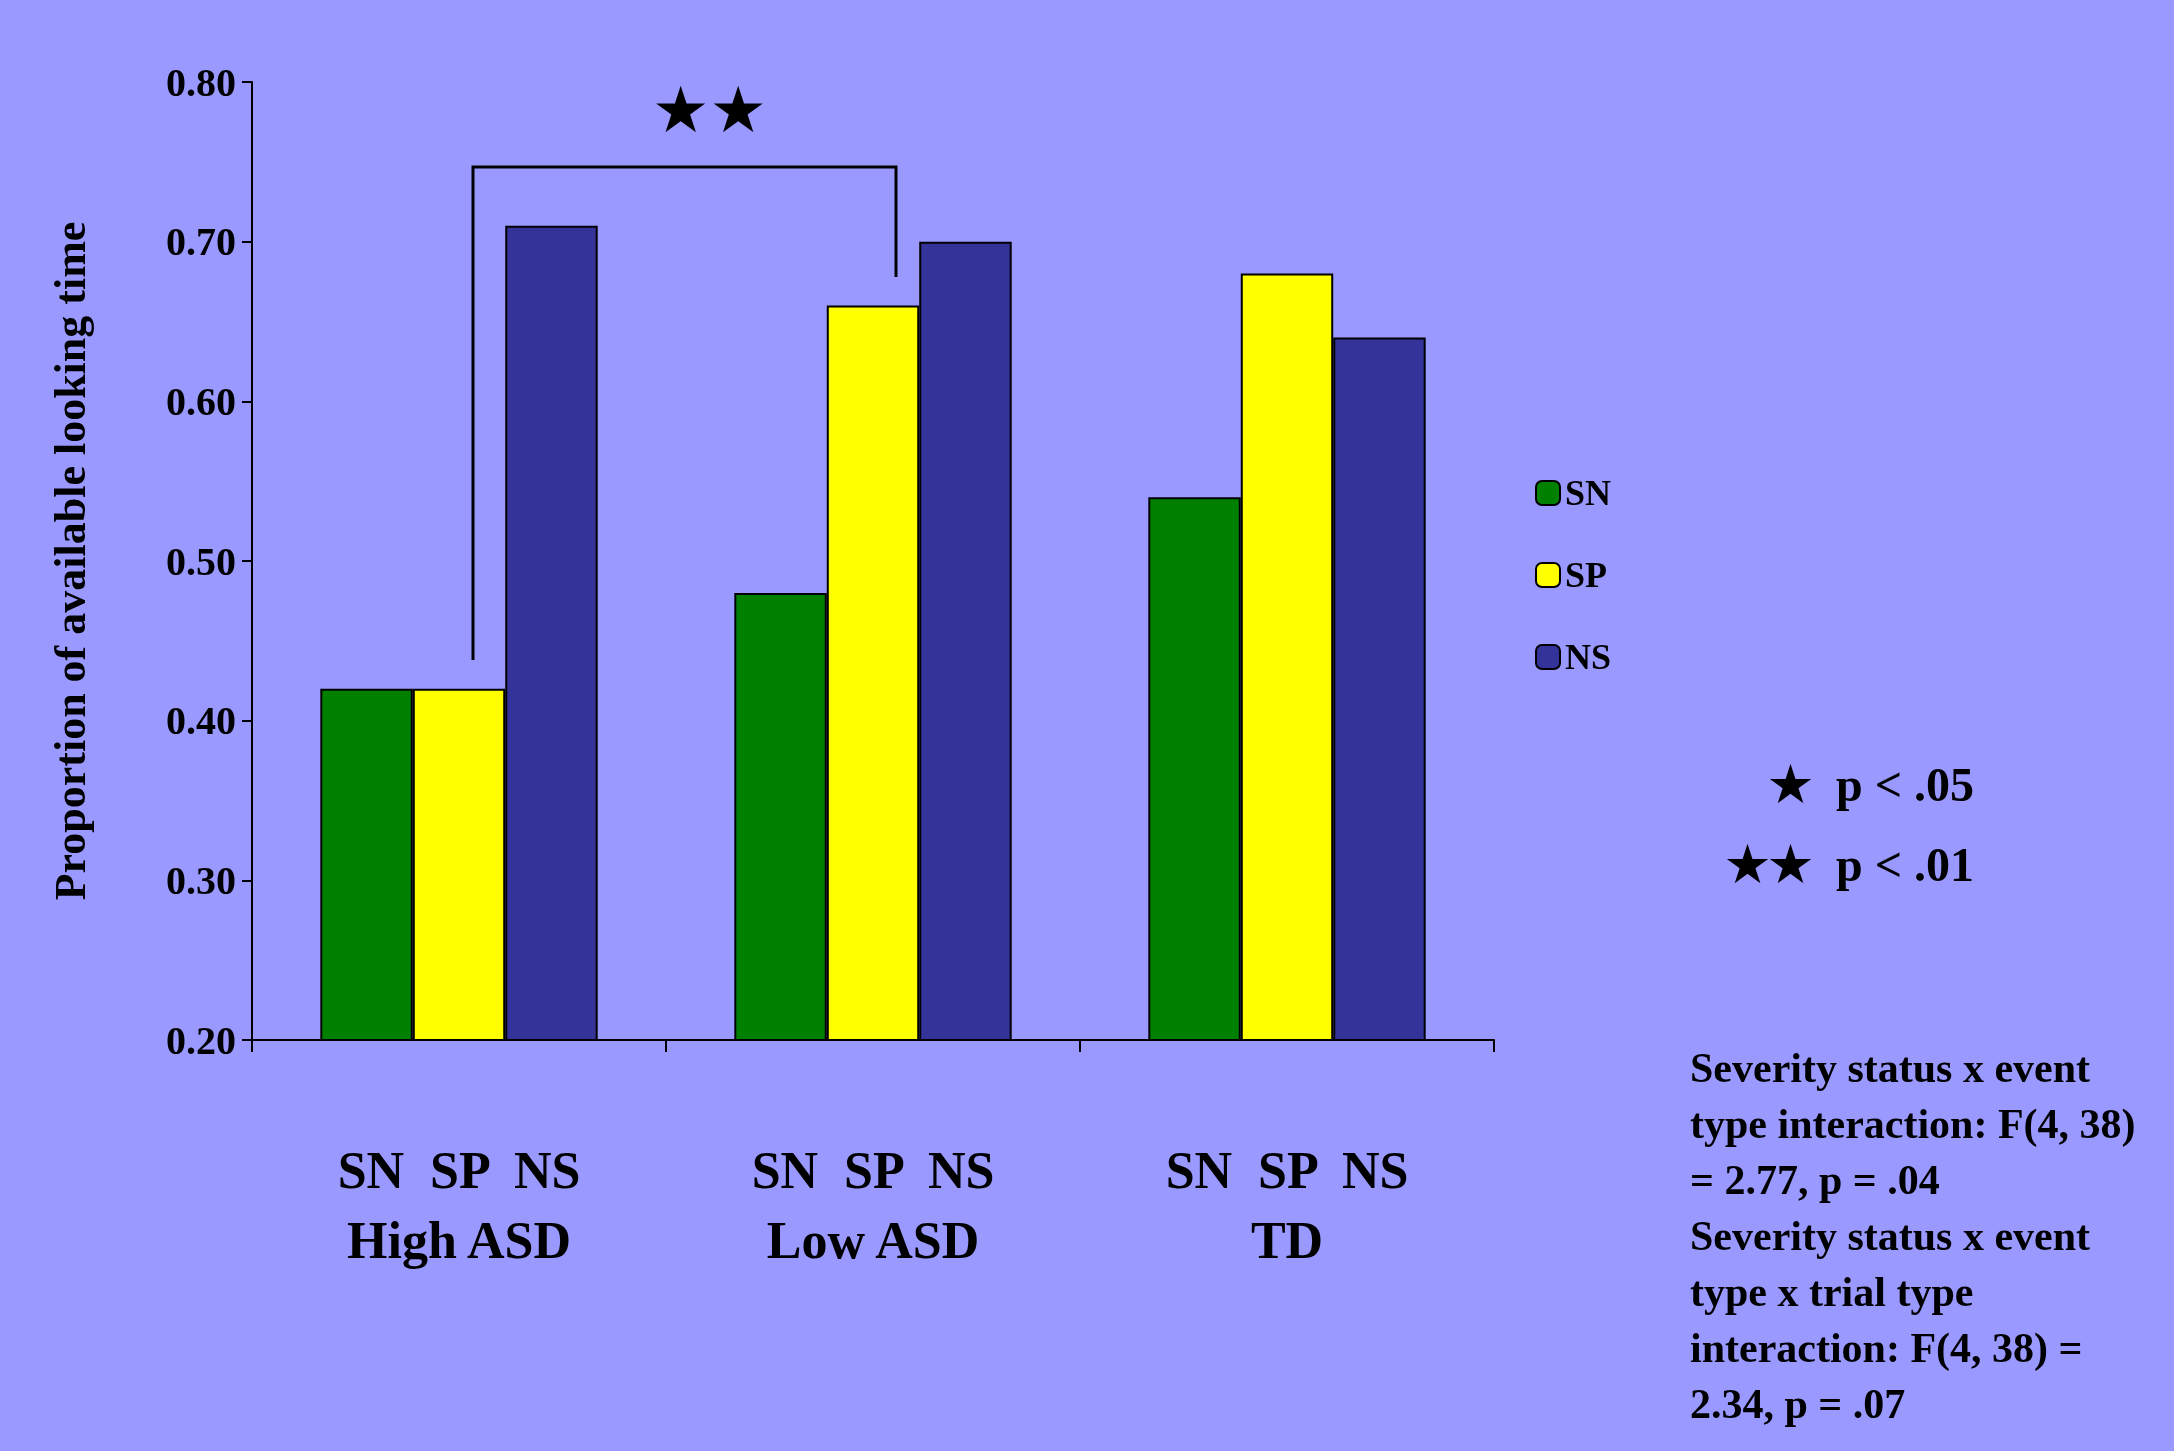  Describe the element at coordinates (1287, 1205) in the screenshot. I see `x-tick-label: SN SP NS TD` at that location.